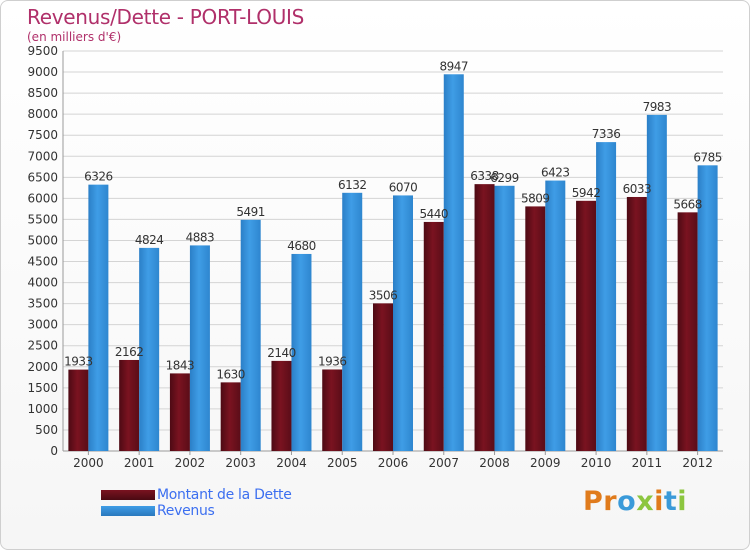 The height and width of the screenshot is (550, 750). Describe the element at coordinates (42, 198) in the screenshot. I see `y-tick-label: 6000` at that location.